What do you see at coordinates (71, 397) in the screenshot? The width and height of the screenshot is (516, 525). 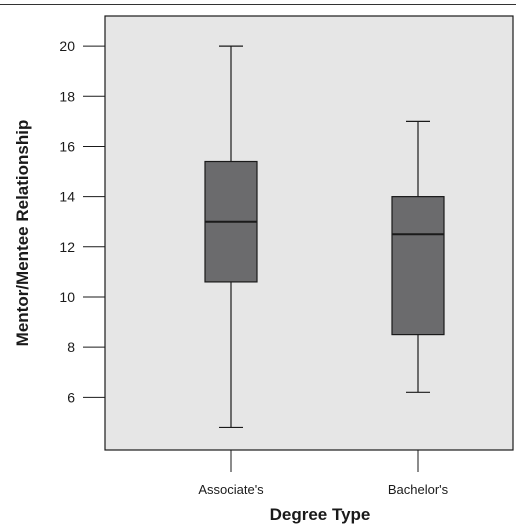 I see `y-tick-label: 6` at bounding box center [71, 397].